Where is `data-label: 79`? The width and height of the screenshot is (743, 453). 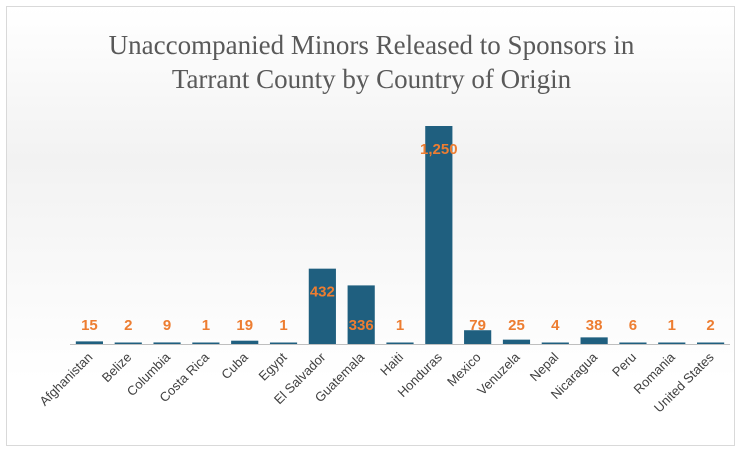
data-label: 79 is located at coordinates (477, 325).